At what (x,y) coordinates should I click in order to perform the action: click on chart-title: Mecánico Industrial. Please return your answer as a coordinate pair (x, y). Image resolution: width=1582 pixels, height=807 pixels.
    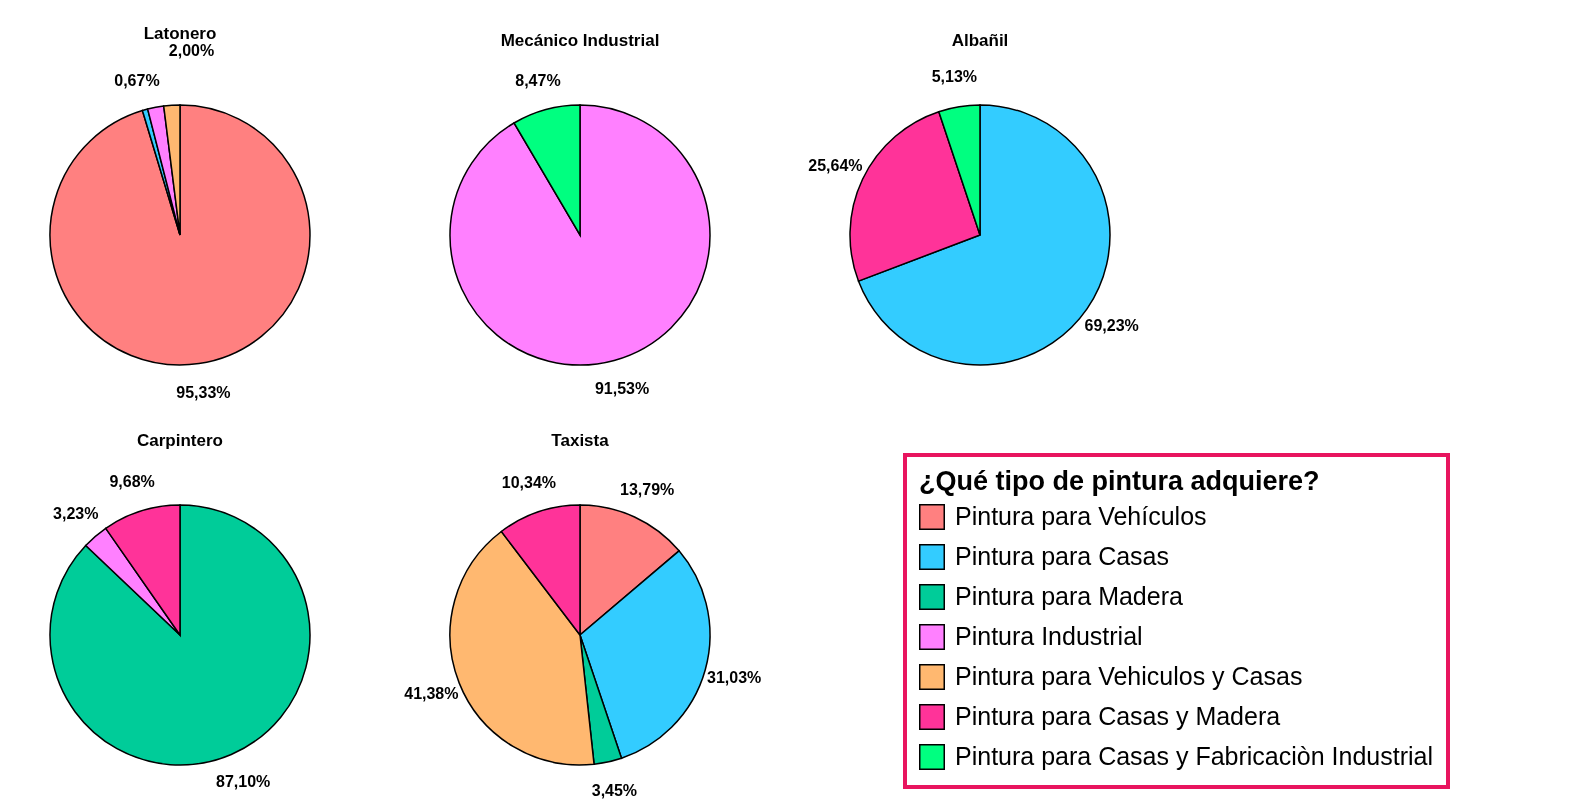
    Looking at the image, I should click on (580, 40).